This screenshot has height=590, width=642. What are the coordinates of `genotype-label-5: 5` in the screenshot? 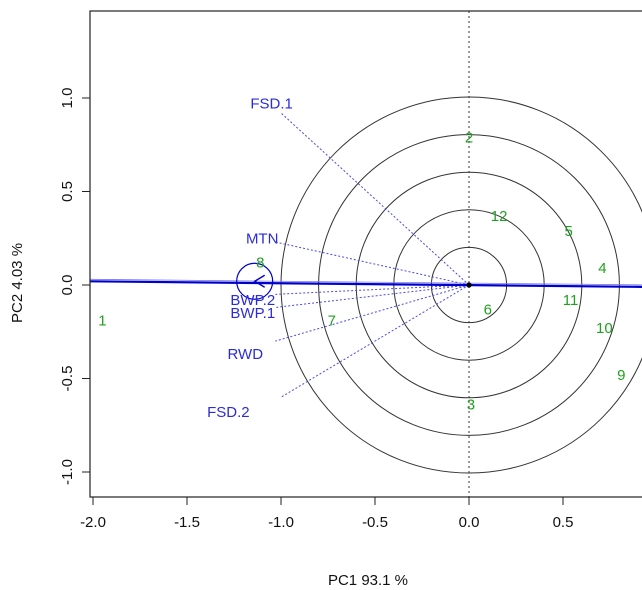 It's located at (568, 231).